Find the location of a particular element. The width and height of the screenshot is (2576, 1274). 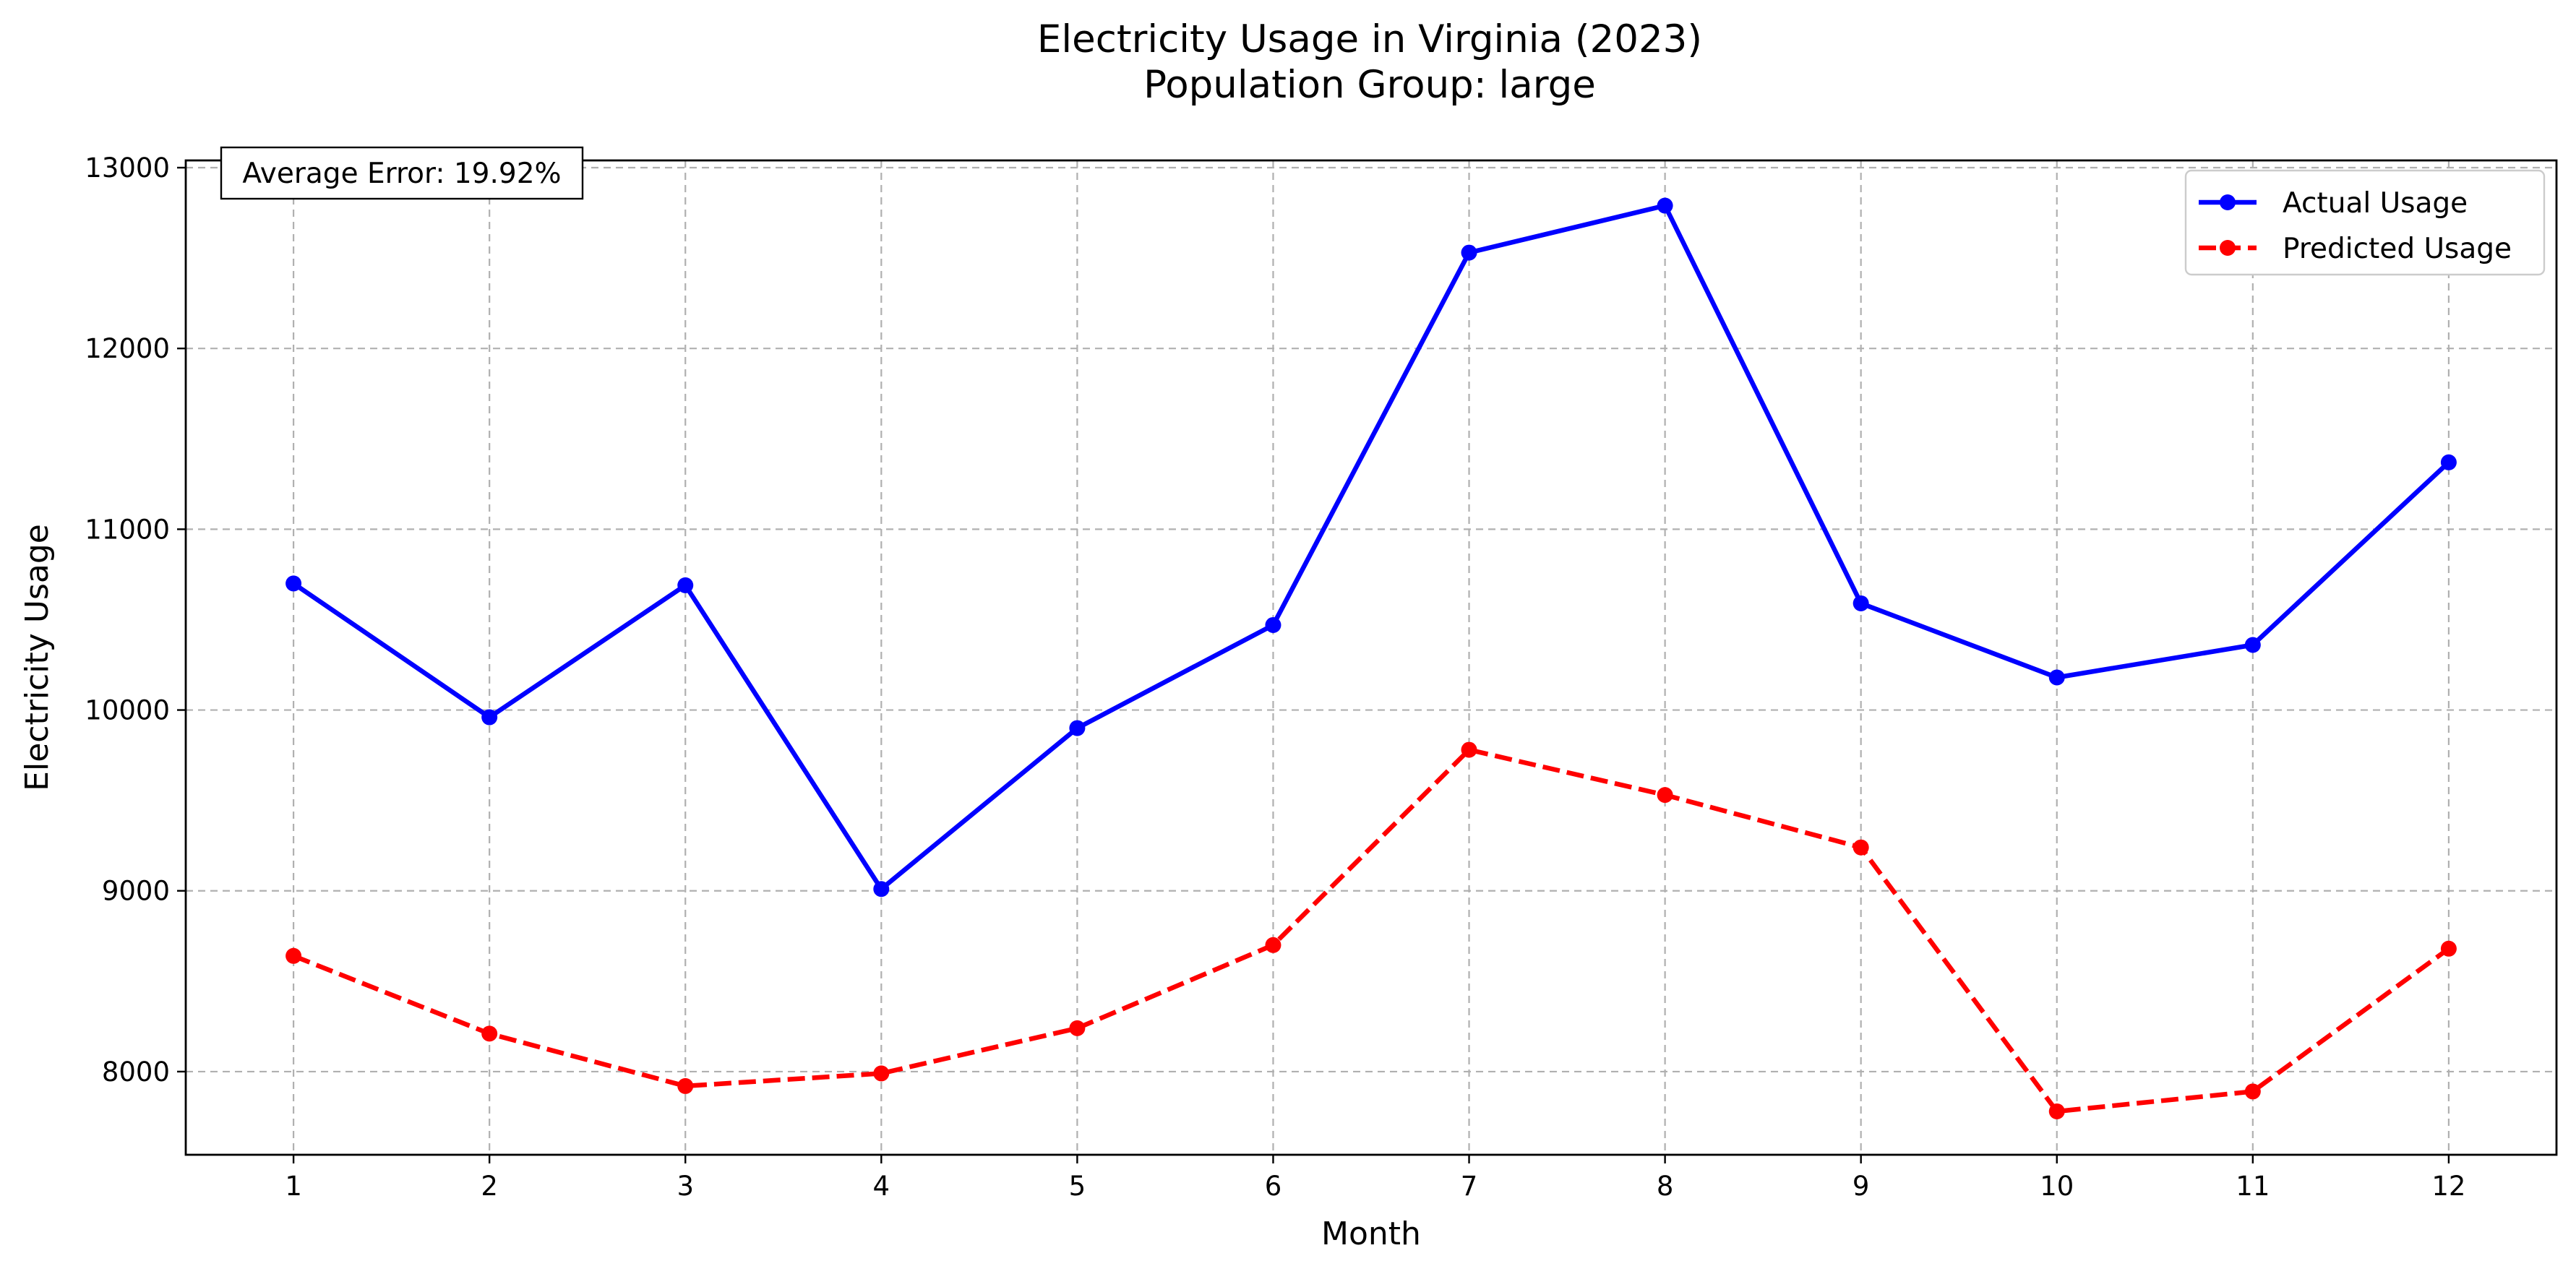

y-tick-label: 8000 is located at coordinates (136, 1072).